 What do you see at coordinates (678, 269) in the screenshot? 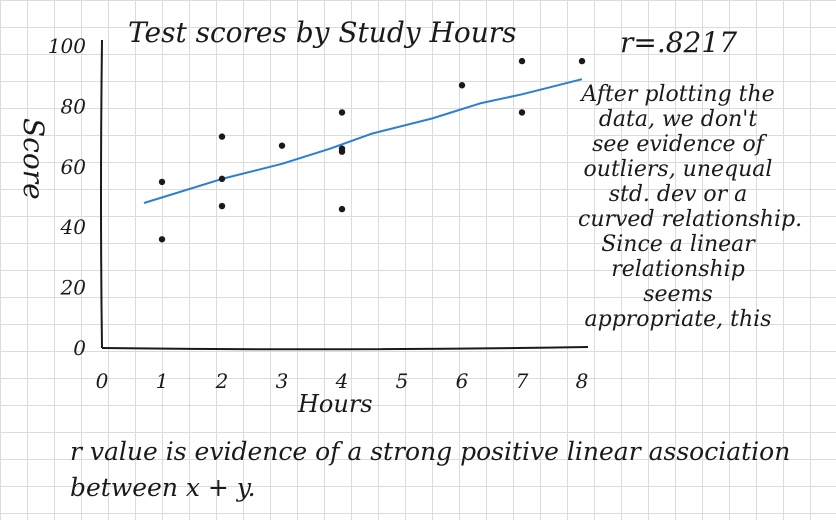
I see `note-line: relationship` at bounding box center [678, 269].